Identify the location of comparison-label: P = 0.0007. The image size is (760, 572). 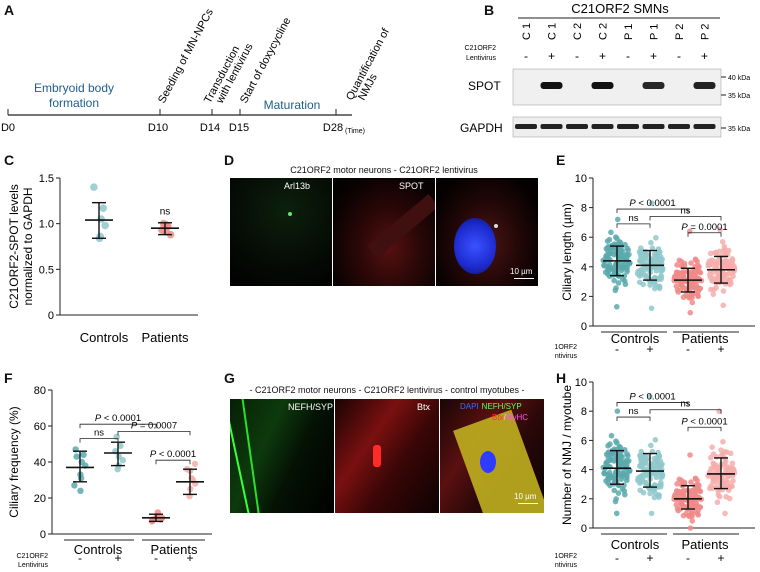
(154, 425).